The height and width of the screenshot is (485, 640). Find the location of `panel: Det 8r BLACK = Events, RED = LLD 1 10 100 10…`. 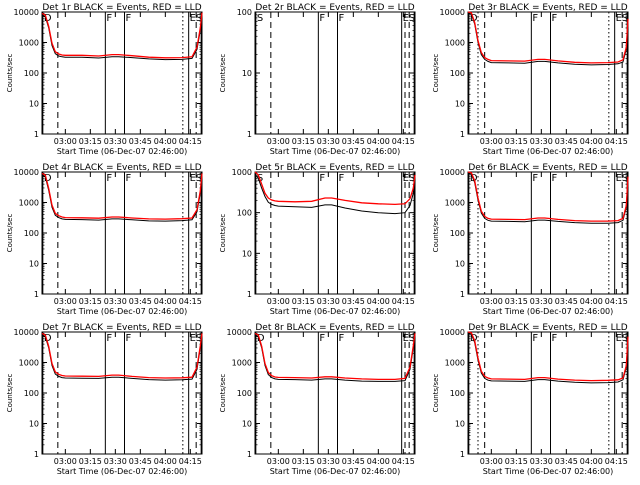

panel: Det 8r BLACK = Events, RED = LLD 1 10 100 10… is located at coordinates (317, 399).